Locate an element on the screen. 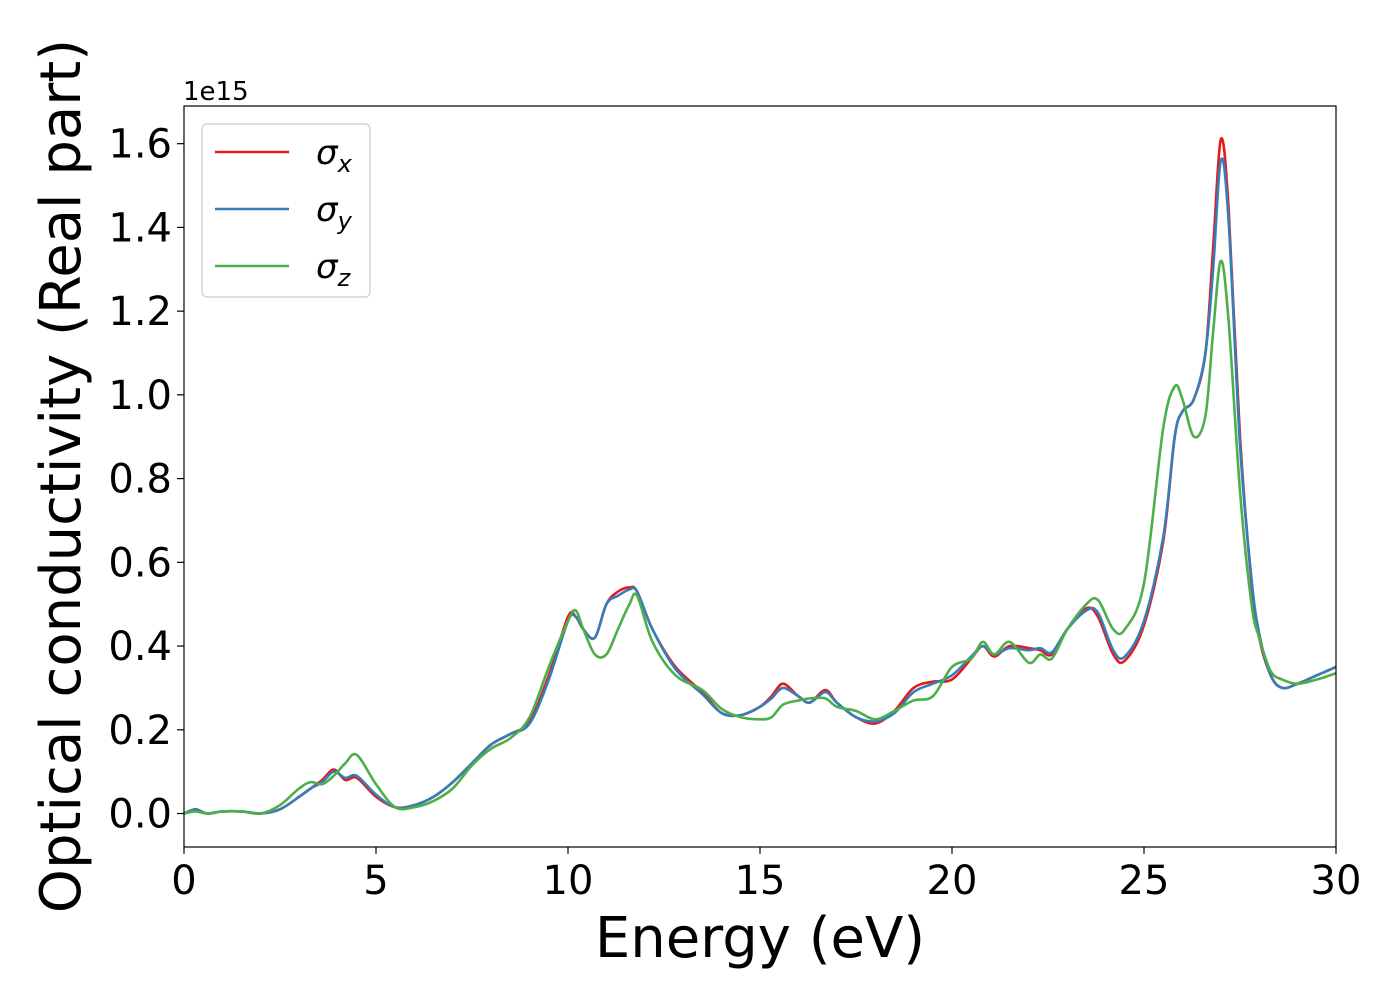 The image size is (1400, 1000). legend-label-y: σy is located at coordinates (334, 212).